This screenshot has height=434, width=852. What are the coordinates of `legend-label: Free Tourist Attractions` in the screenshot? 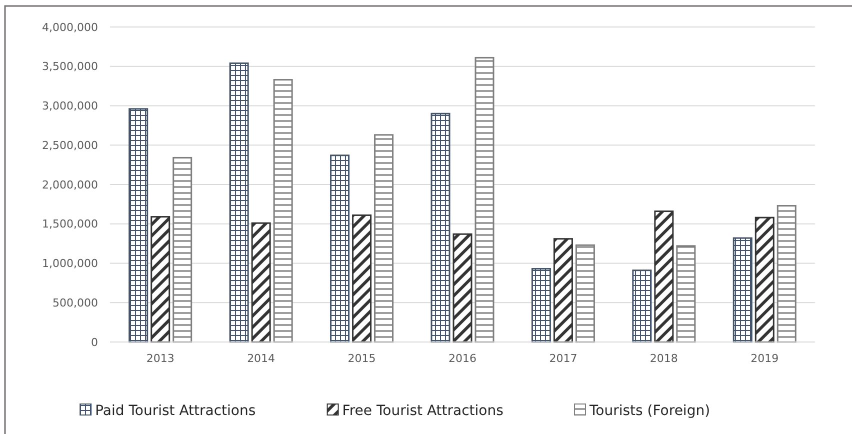 It's located at (423, 410).